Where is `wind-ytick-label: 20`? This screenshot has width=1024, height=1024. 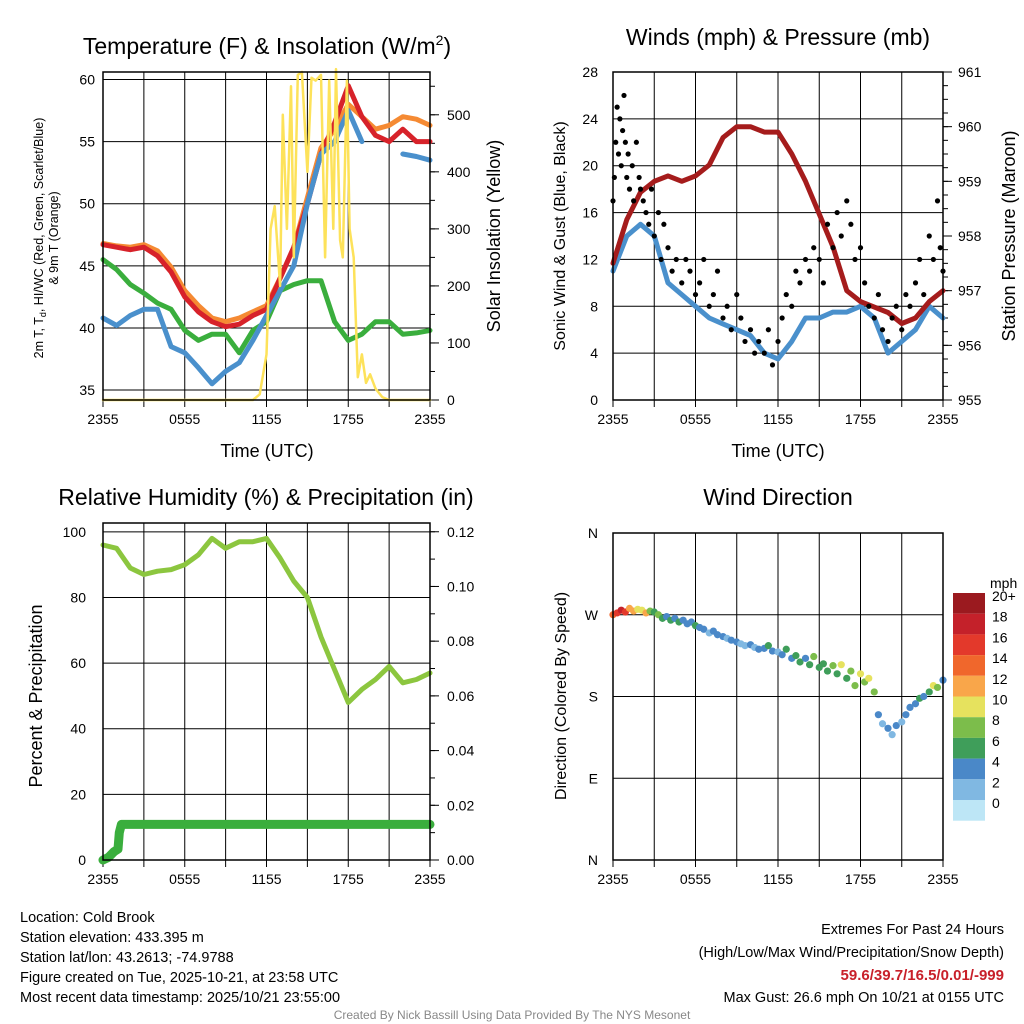
wind-ytick-label: 20 is located at coordinates (590, 166).